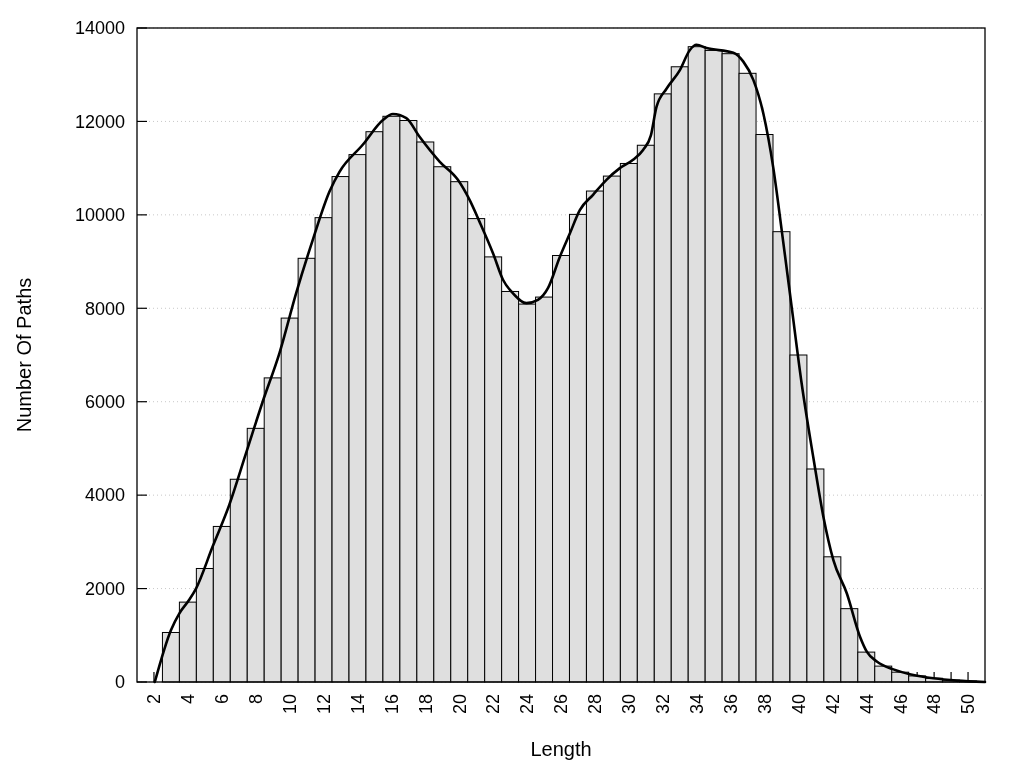  Describe the element at coordinates (832, 704) in the screenshot. I see `x-tick-label: 42` at that location.